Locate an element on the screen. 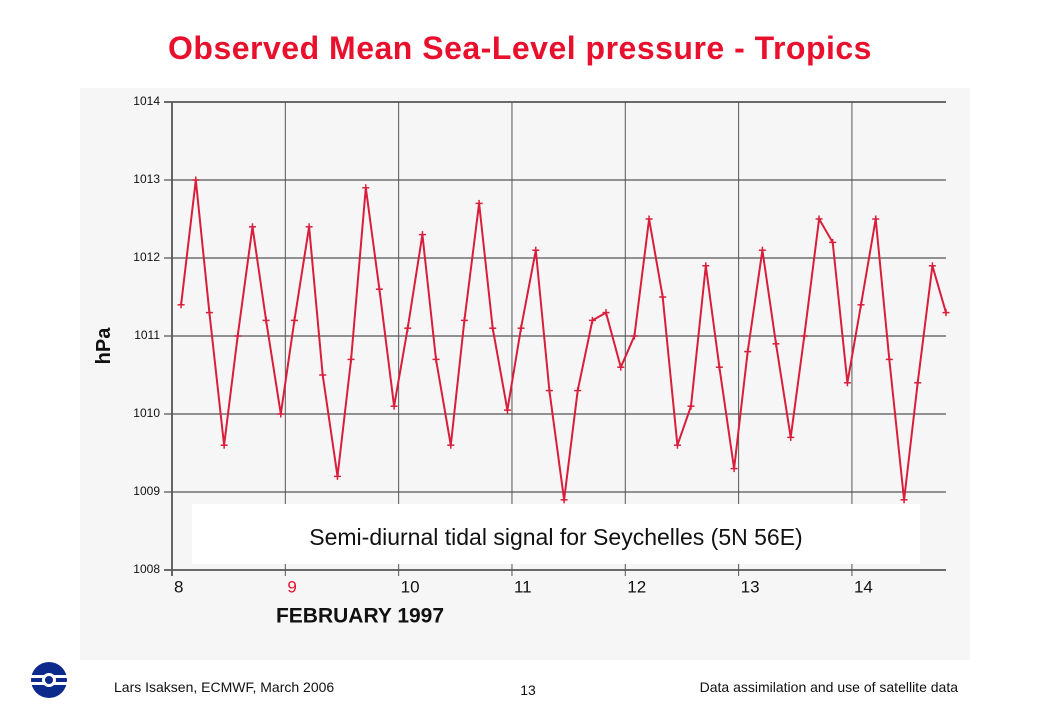 Image resolution: width=1040 pixels, height=720 pixels. x-tick-label: 14 is located at coordinates (863, 586).